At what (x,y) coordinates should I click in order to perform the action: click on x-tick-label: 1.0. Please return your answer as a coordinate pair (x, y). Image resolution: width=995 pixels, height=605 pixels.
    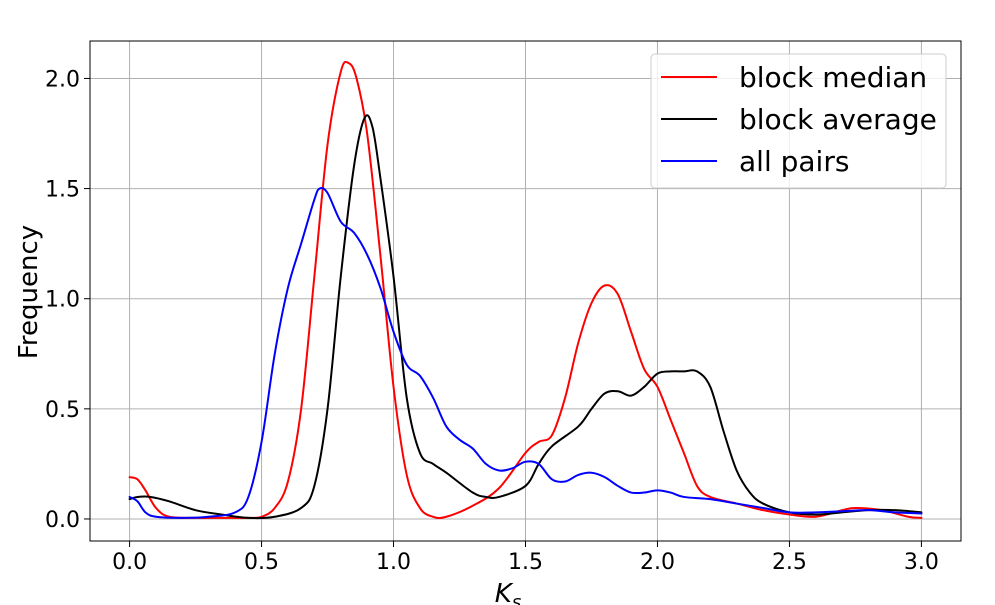
    Looking at the image, I should click on (393, 562).